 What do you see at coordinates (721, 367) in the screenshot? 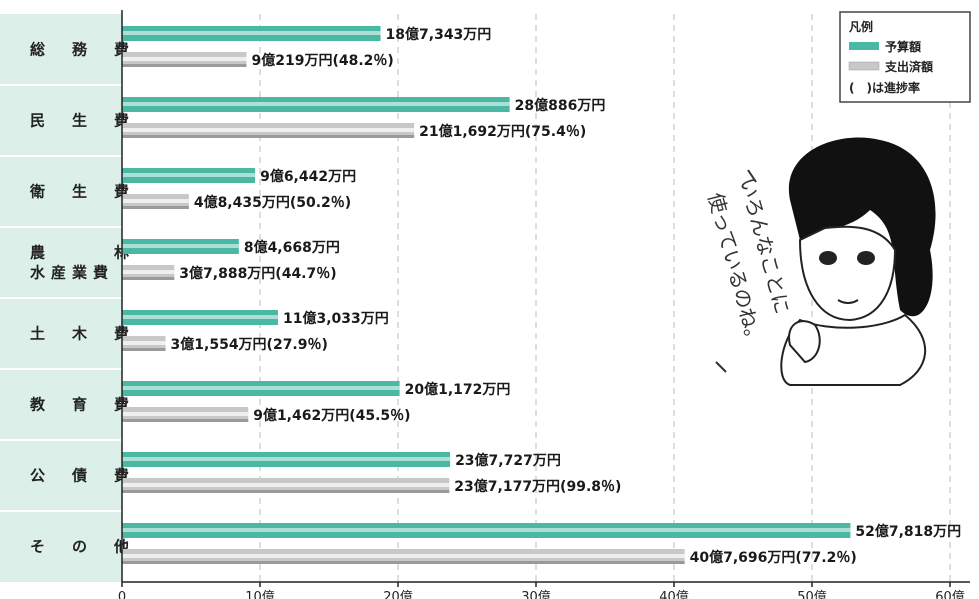
I see `speech-mark-bottom` at bounding box center [721, 367].